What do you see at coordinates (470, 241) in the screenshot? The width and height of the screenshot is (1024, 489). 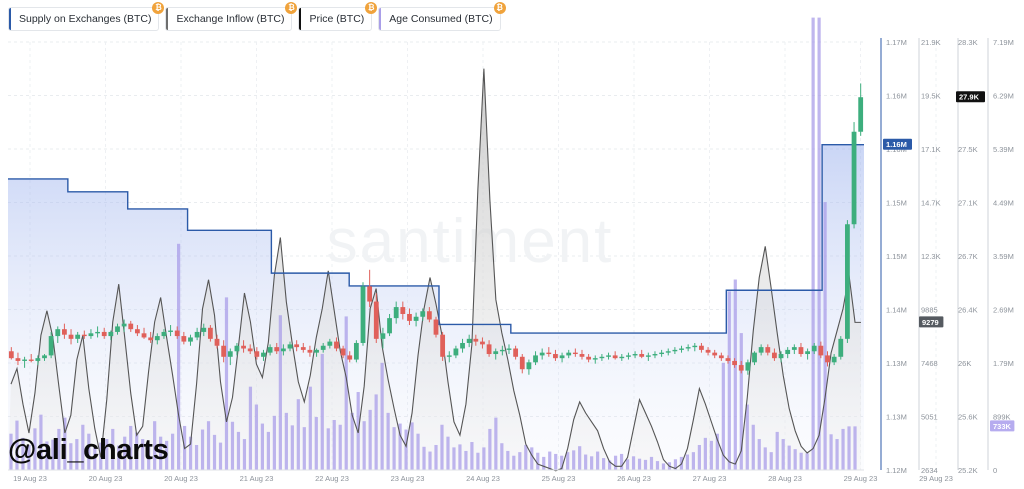 I see `watermark: santiment` at bounding box center [470, 241].